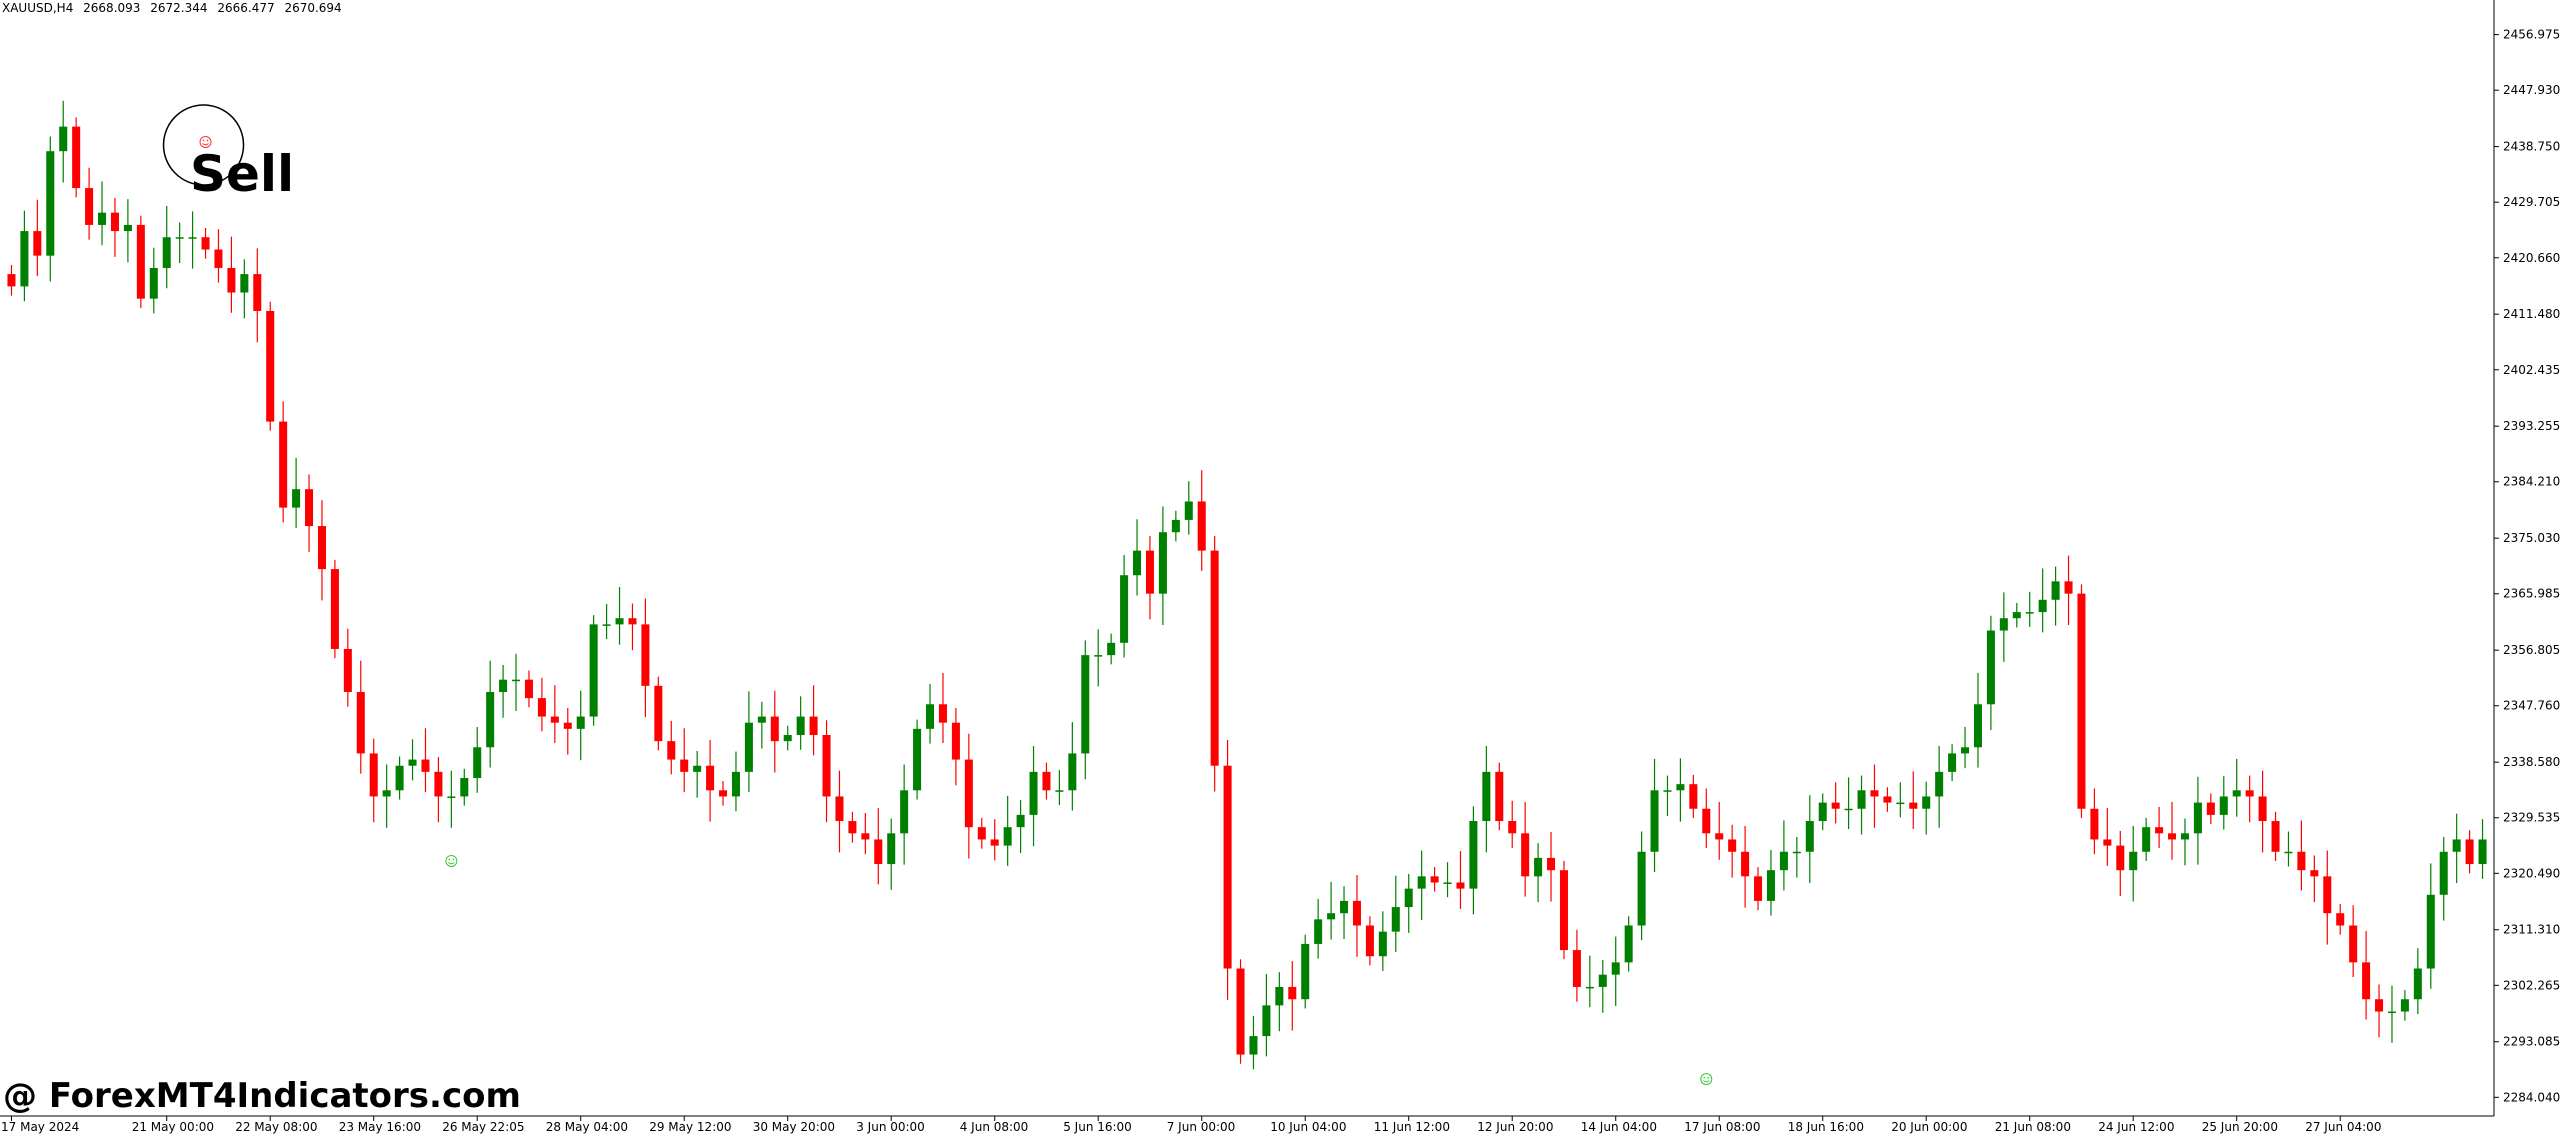  What do you see at coordinates (380, 1127) in the screenshot?
I see `time-tick-label: 23 May 16:00` at bounding box center [380, 1127].